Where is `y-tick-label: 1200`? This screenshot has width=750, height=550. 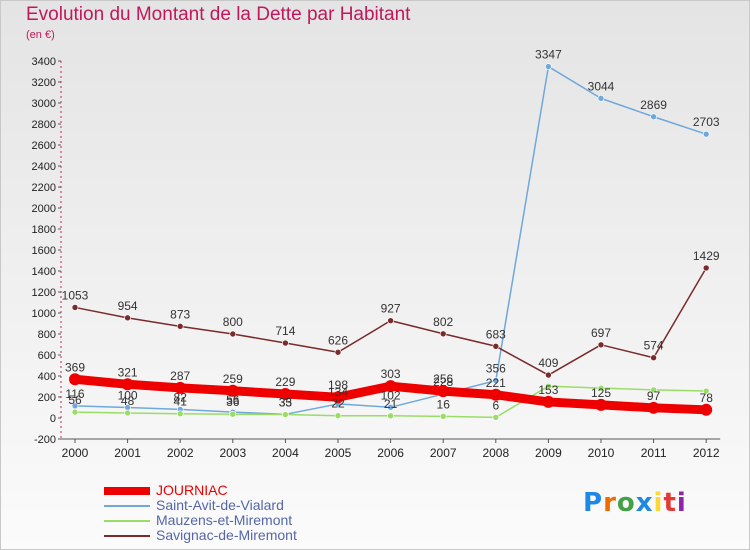 y-tick-label: 1200 is located at coordinates (44, 293).